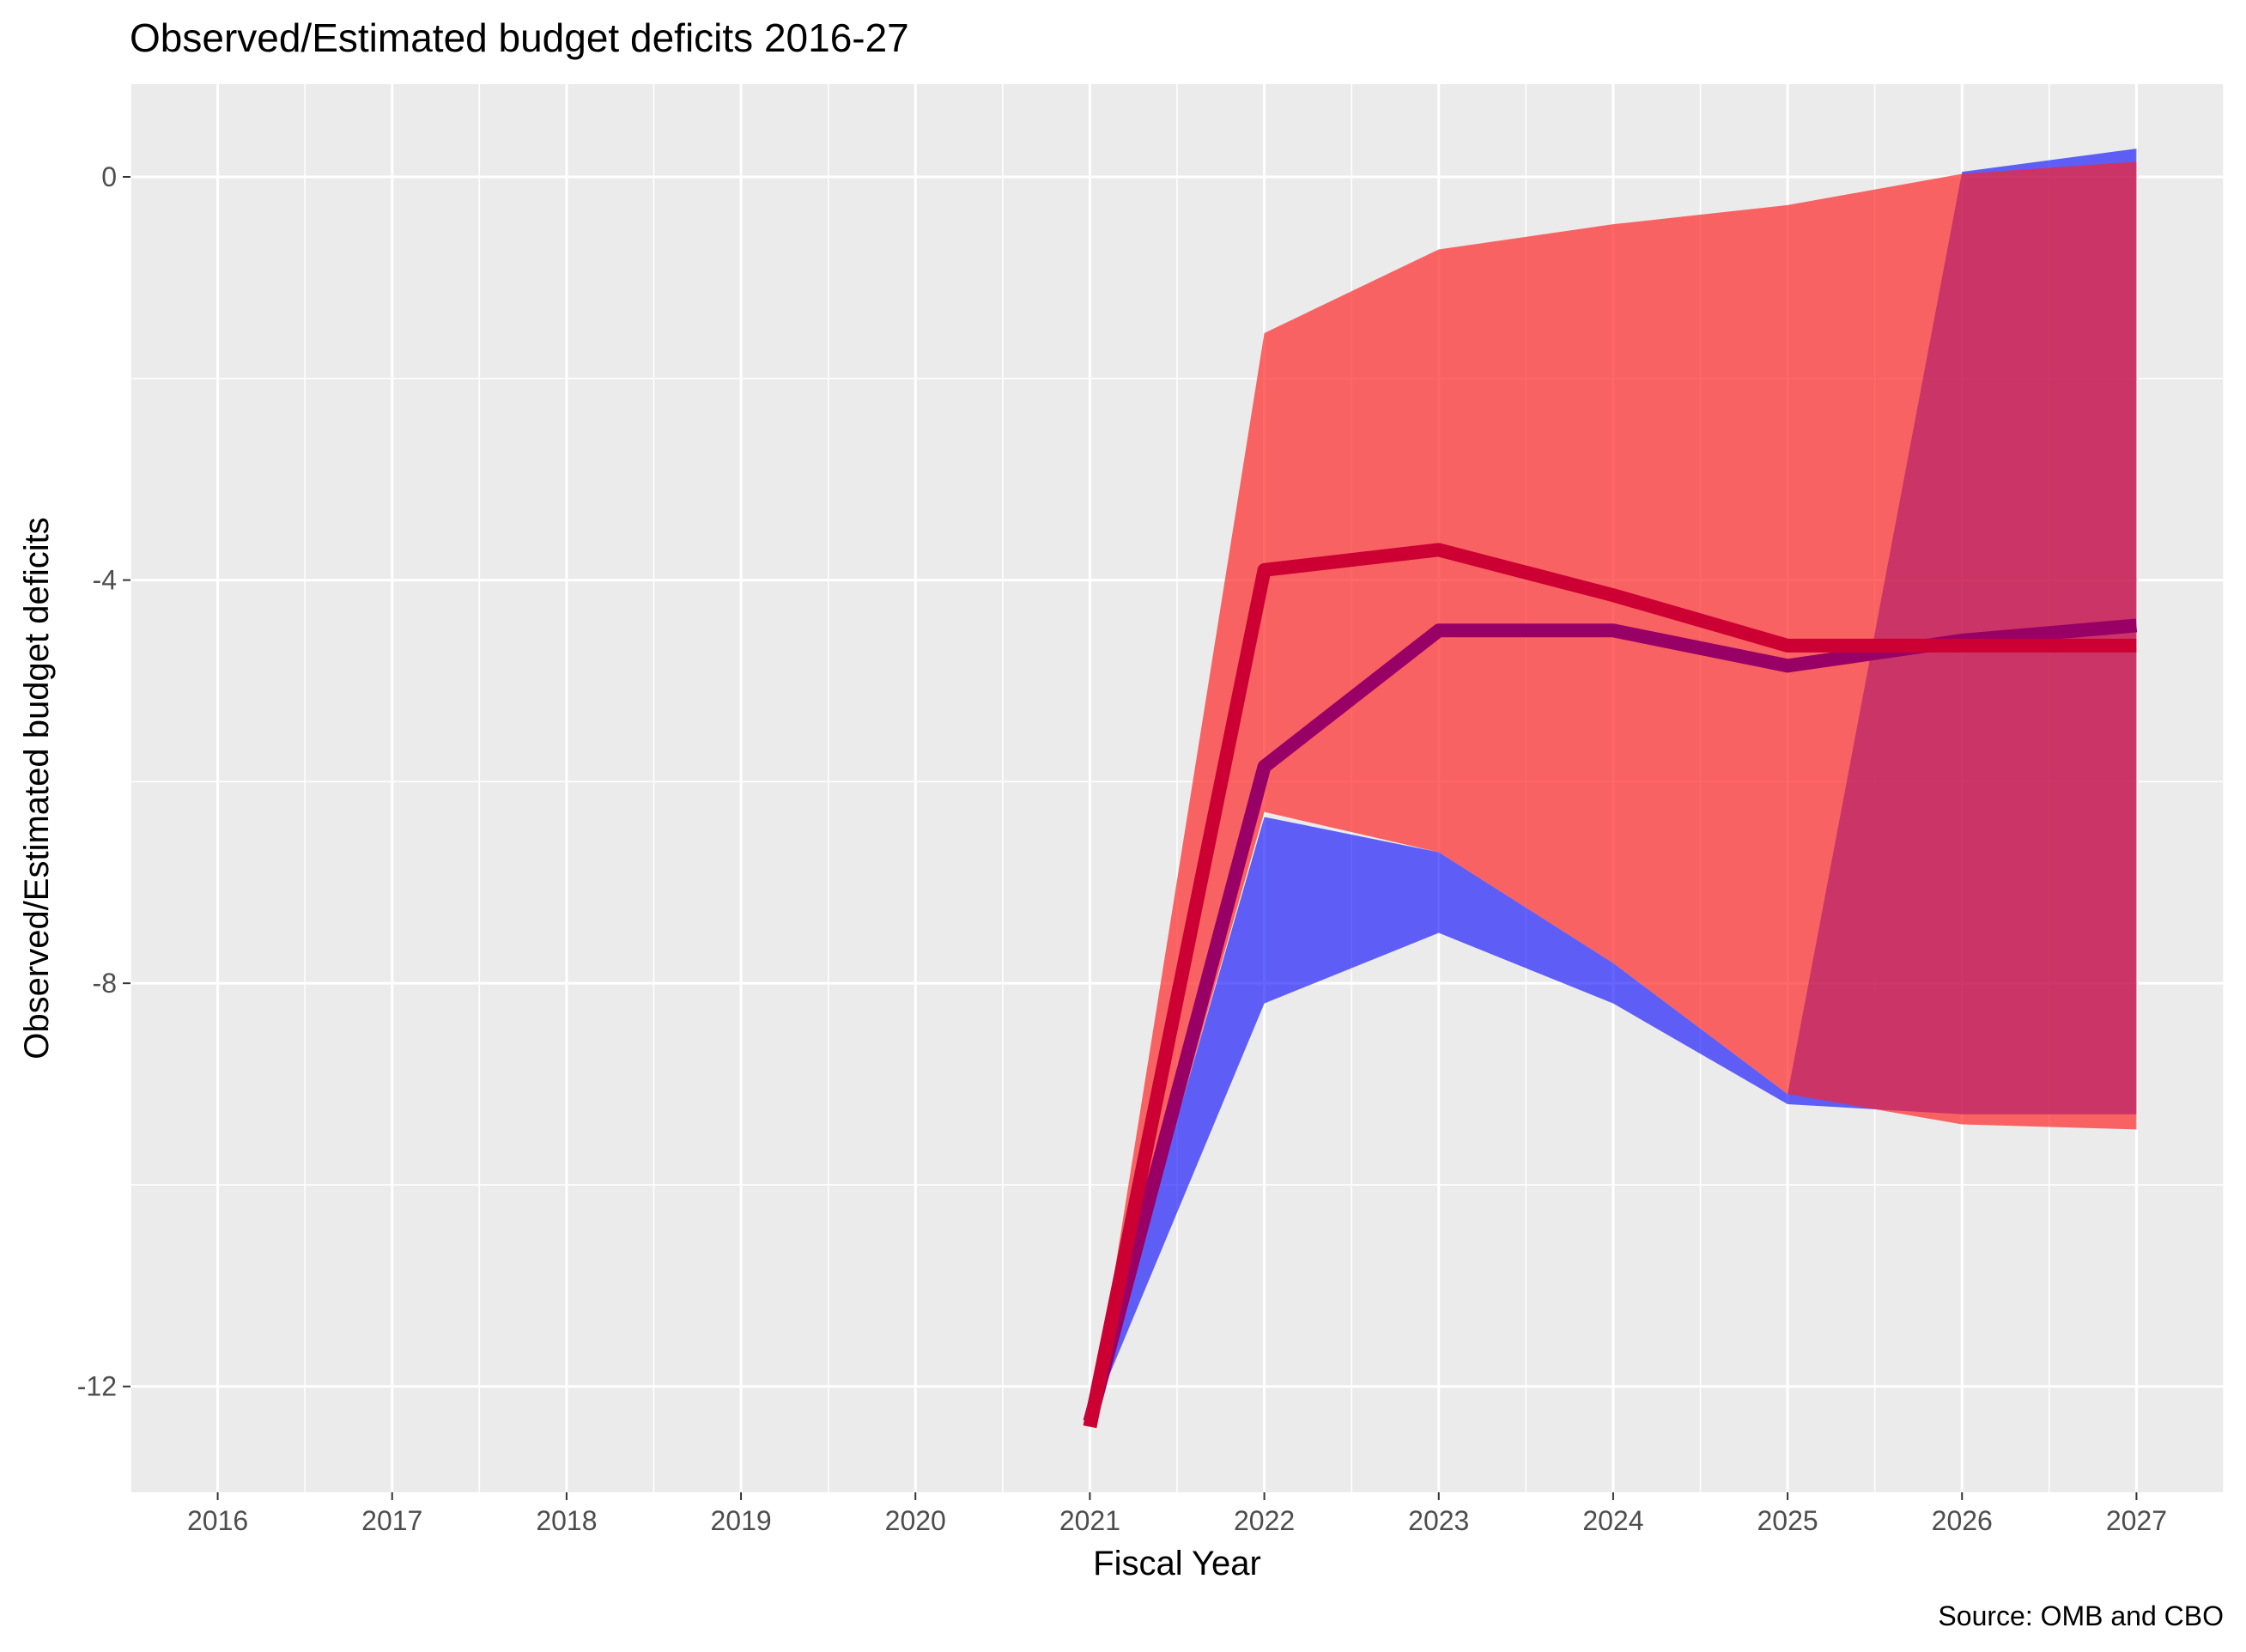 The width and height of the screenshot is (2246, 1652). What do you see at coordinates (391, 1520) in the screenshot?
I see `x-tick-label: 2017` at bounding box center [391, 1520].